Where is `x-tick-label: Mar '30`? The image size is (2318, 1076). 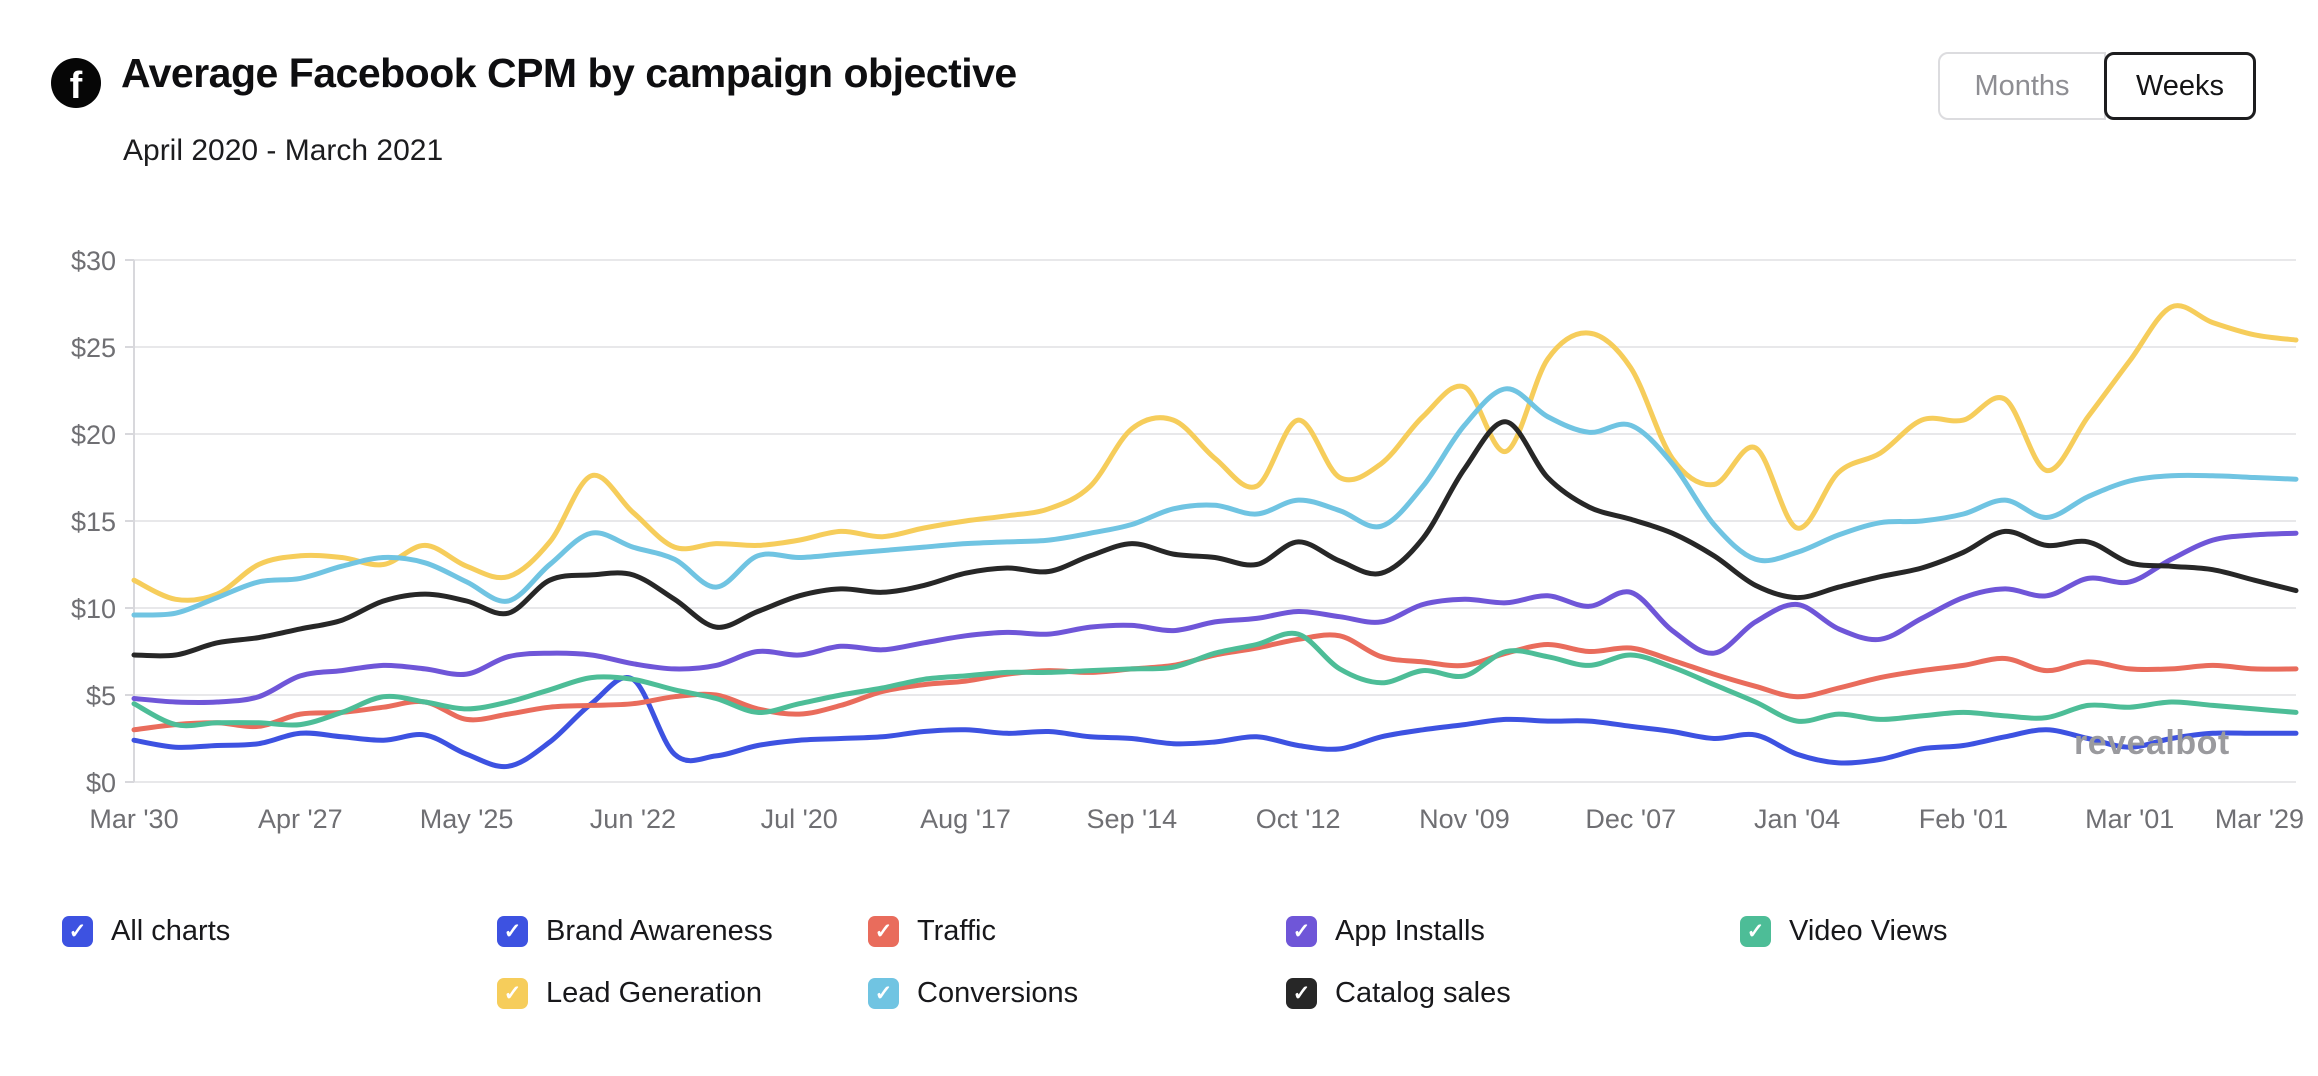
x-tick-label: Mar '30 is located at coordinates (133, 819).